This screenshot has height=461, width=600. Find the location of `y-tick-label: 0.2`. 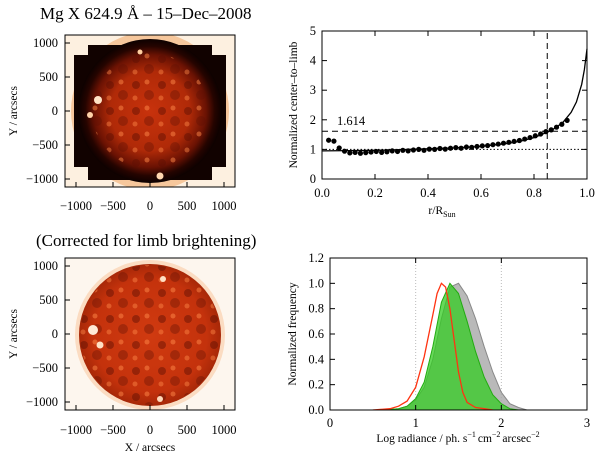

y-tick-label: 0.2 is located at coordinates (316, 385).